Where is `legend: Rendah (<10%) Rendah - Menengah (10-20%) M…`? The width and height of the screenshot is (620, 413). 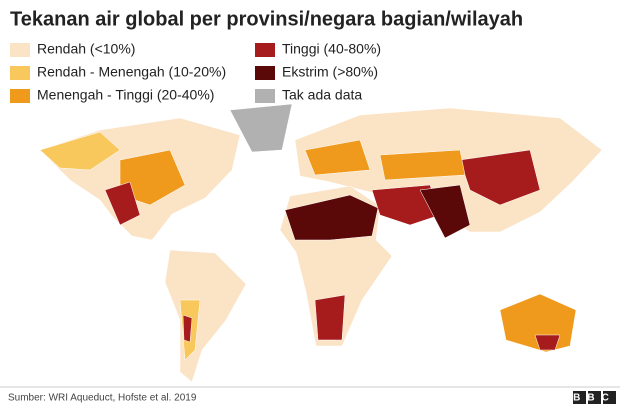 legend: Rendah (<10%) Rendah - Menengah (10-20%) M… is located at coordinates (195, 72).